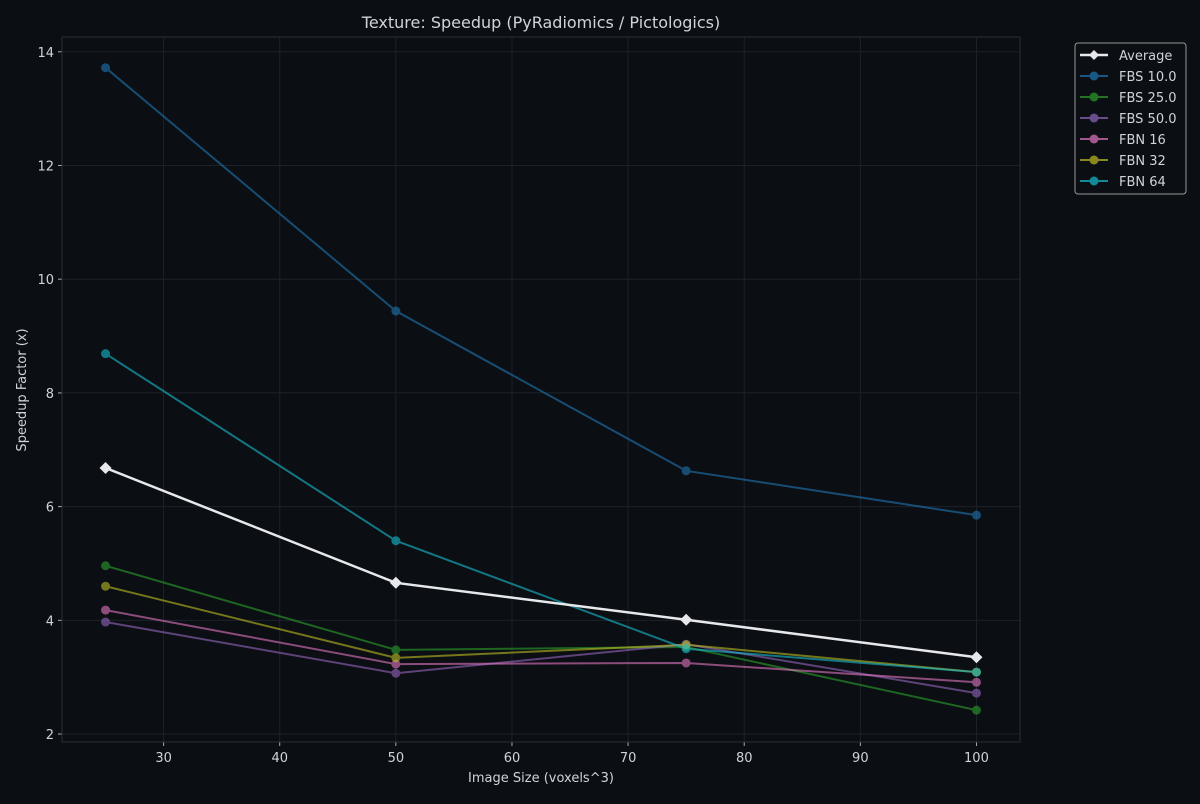  Describe the element at coordinates (860, 758) in the screenshot. I see `x-tick-label: 90` at that location.